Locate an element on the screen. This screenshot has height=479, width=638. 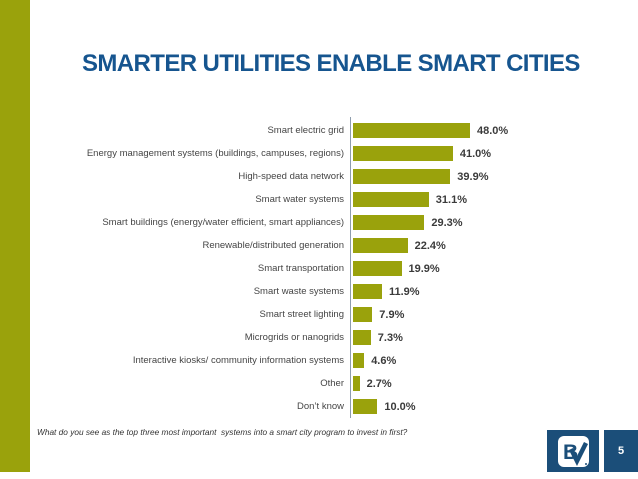
chart-row: Renewable/distributed generation 22.4% is located at coordinates (320, 245).